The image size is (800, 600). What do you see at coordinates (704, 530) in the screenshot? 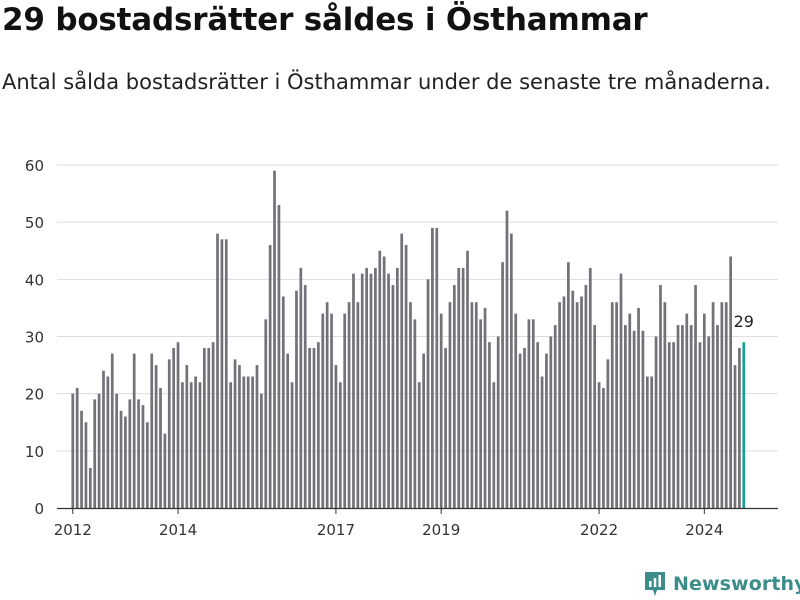
I see `x-tick-label-2024: 2024` at bounding box center [704, 530].